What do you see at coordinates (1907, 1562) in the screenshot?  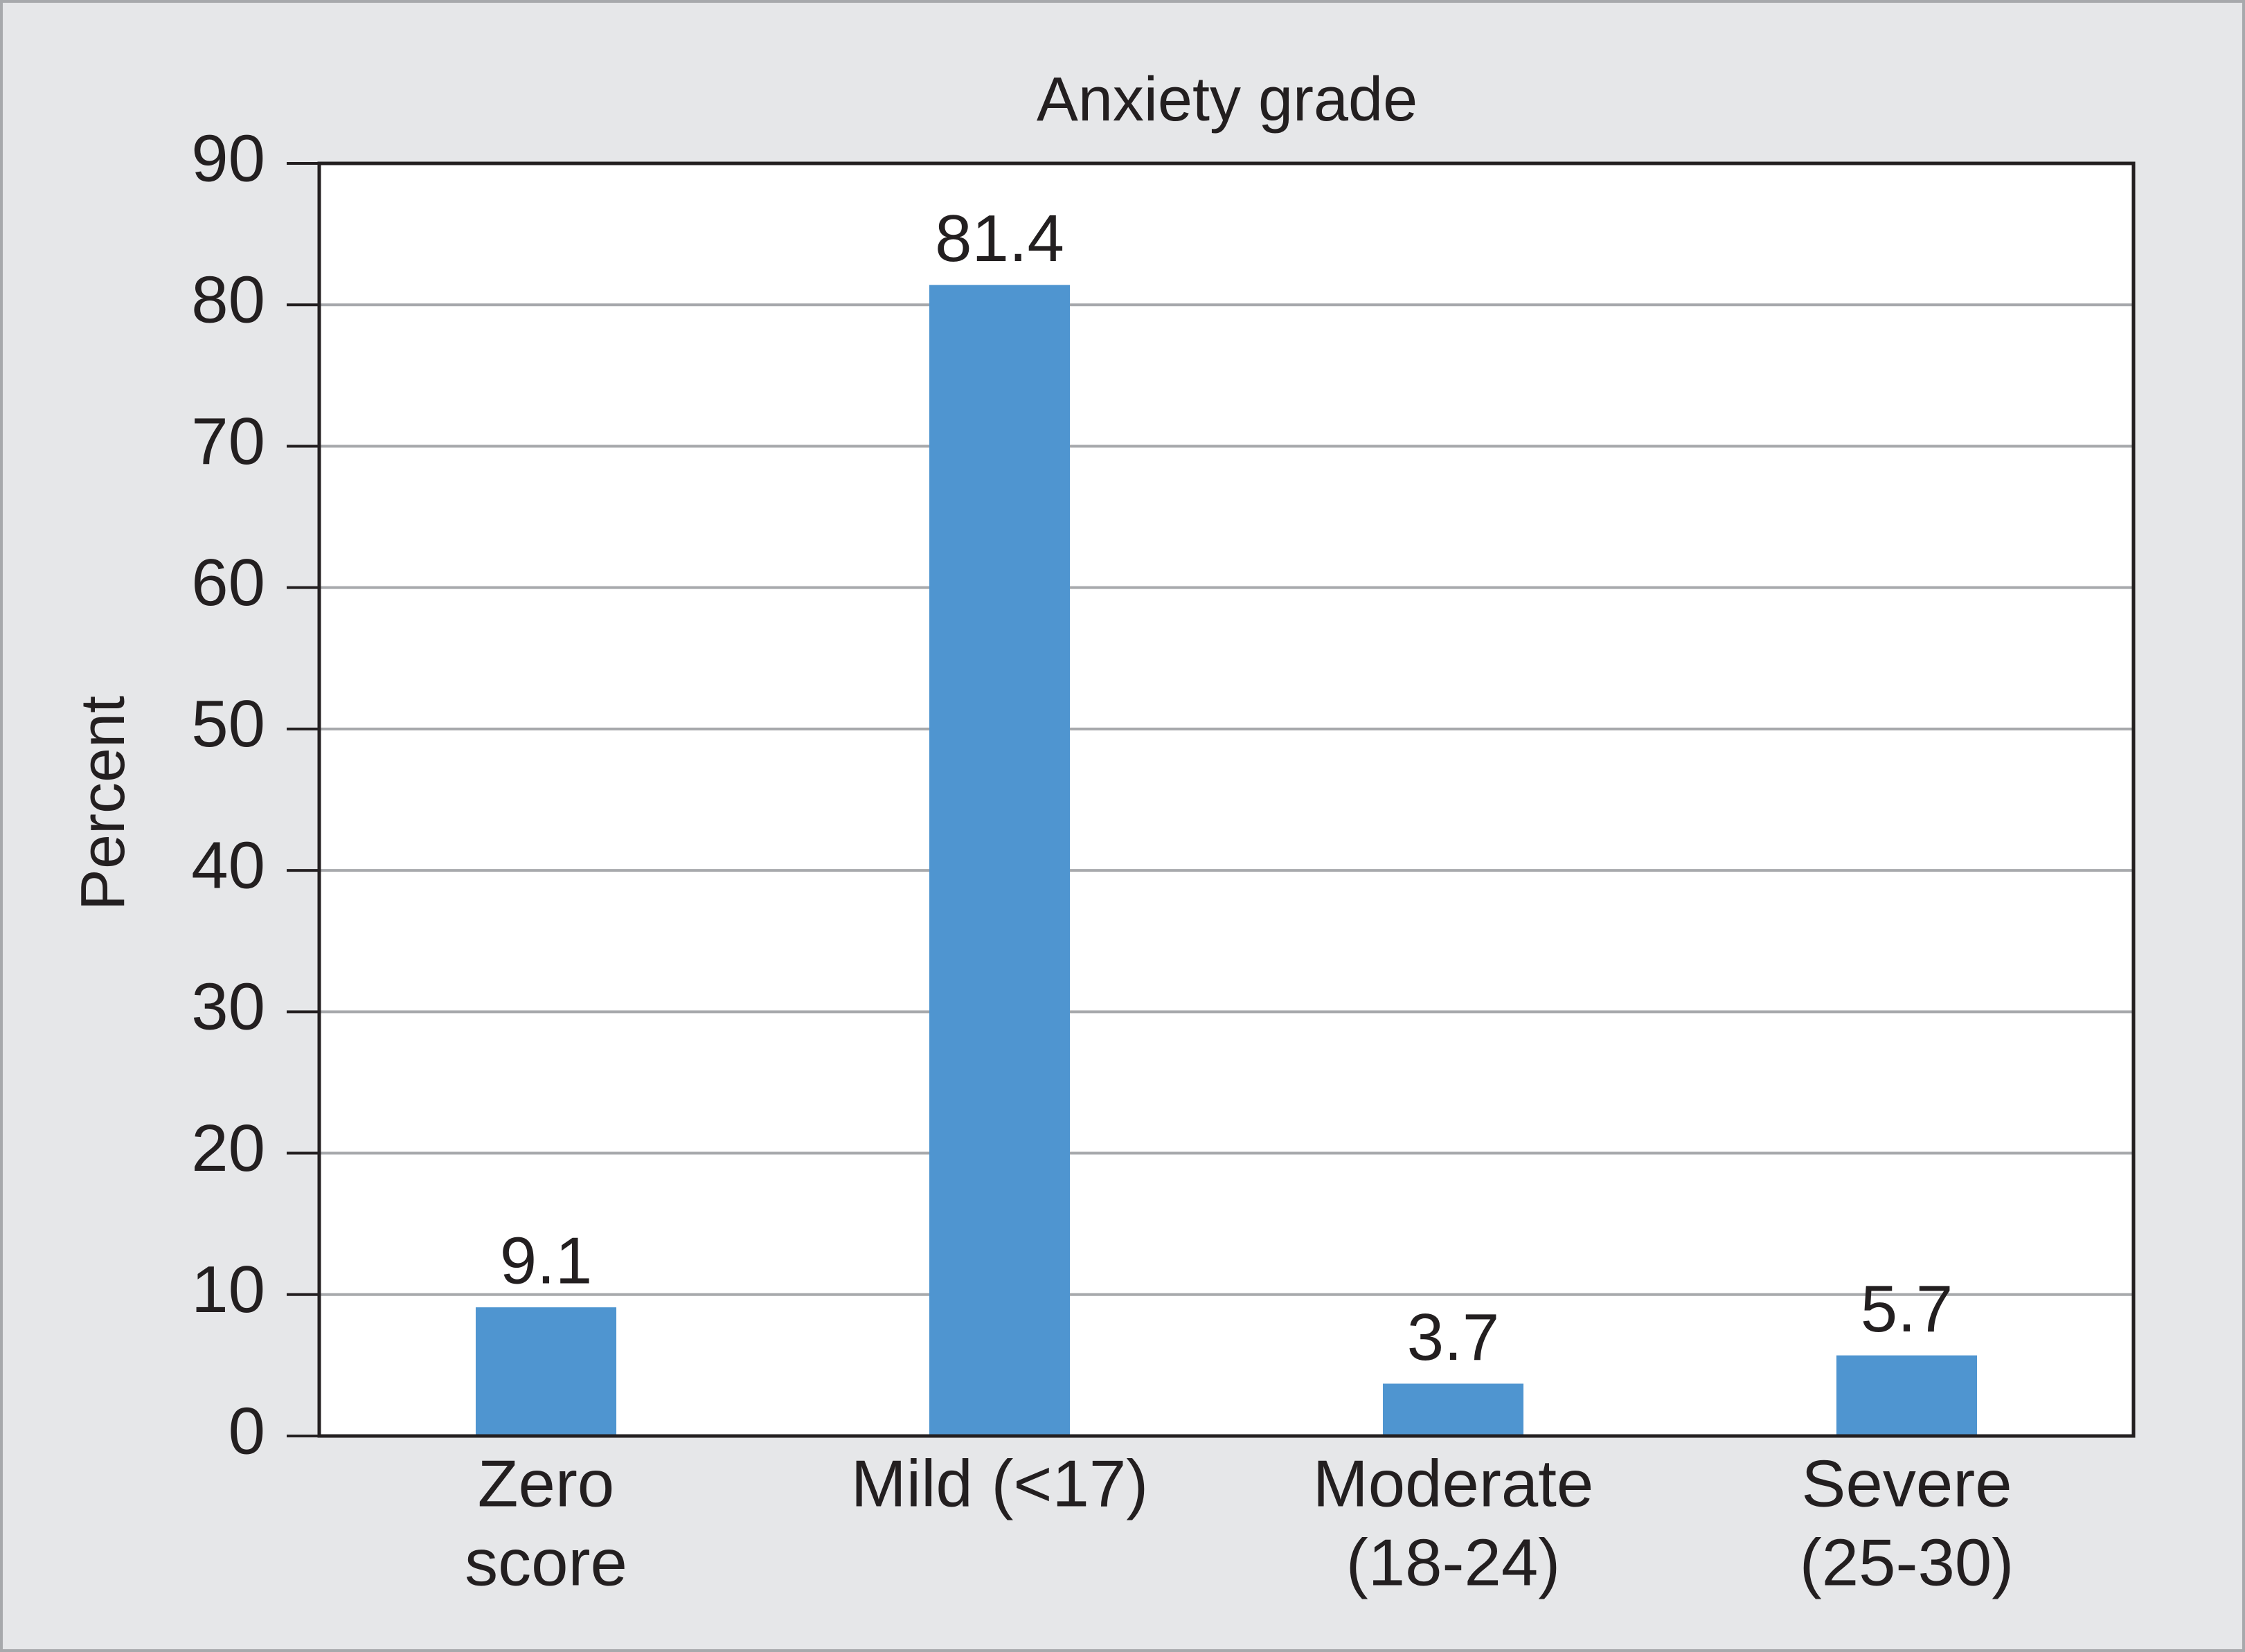 I see `x-tick-label: (25-30)` at bounding box center [1907, 1562].